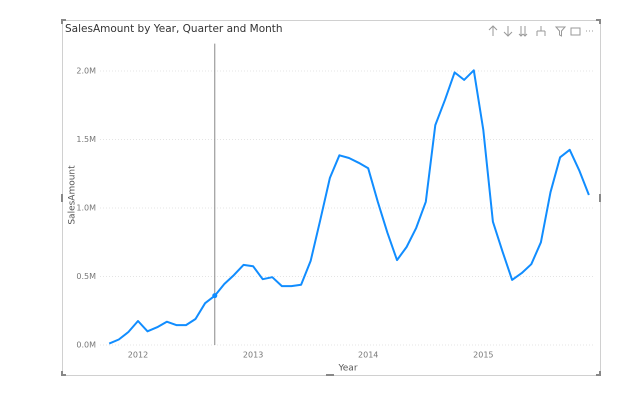  I want to click on header-icons, so click(540, 31).